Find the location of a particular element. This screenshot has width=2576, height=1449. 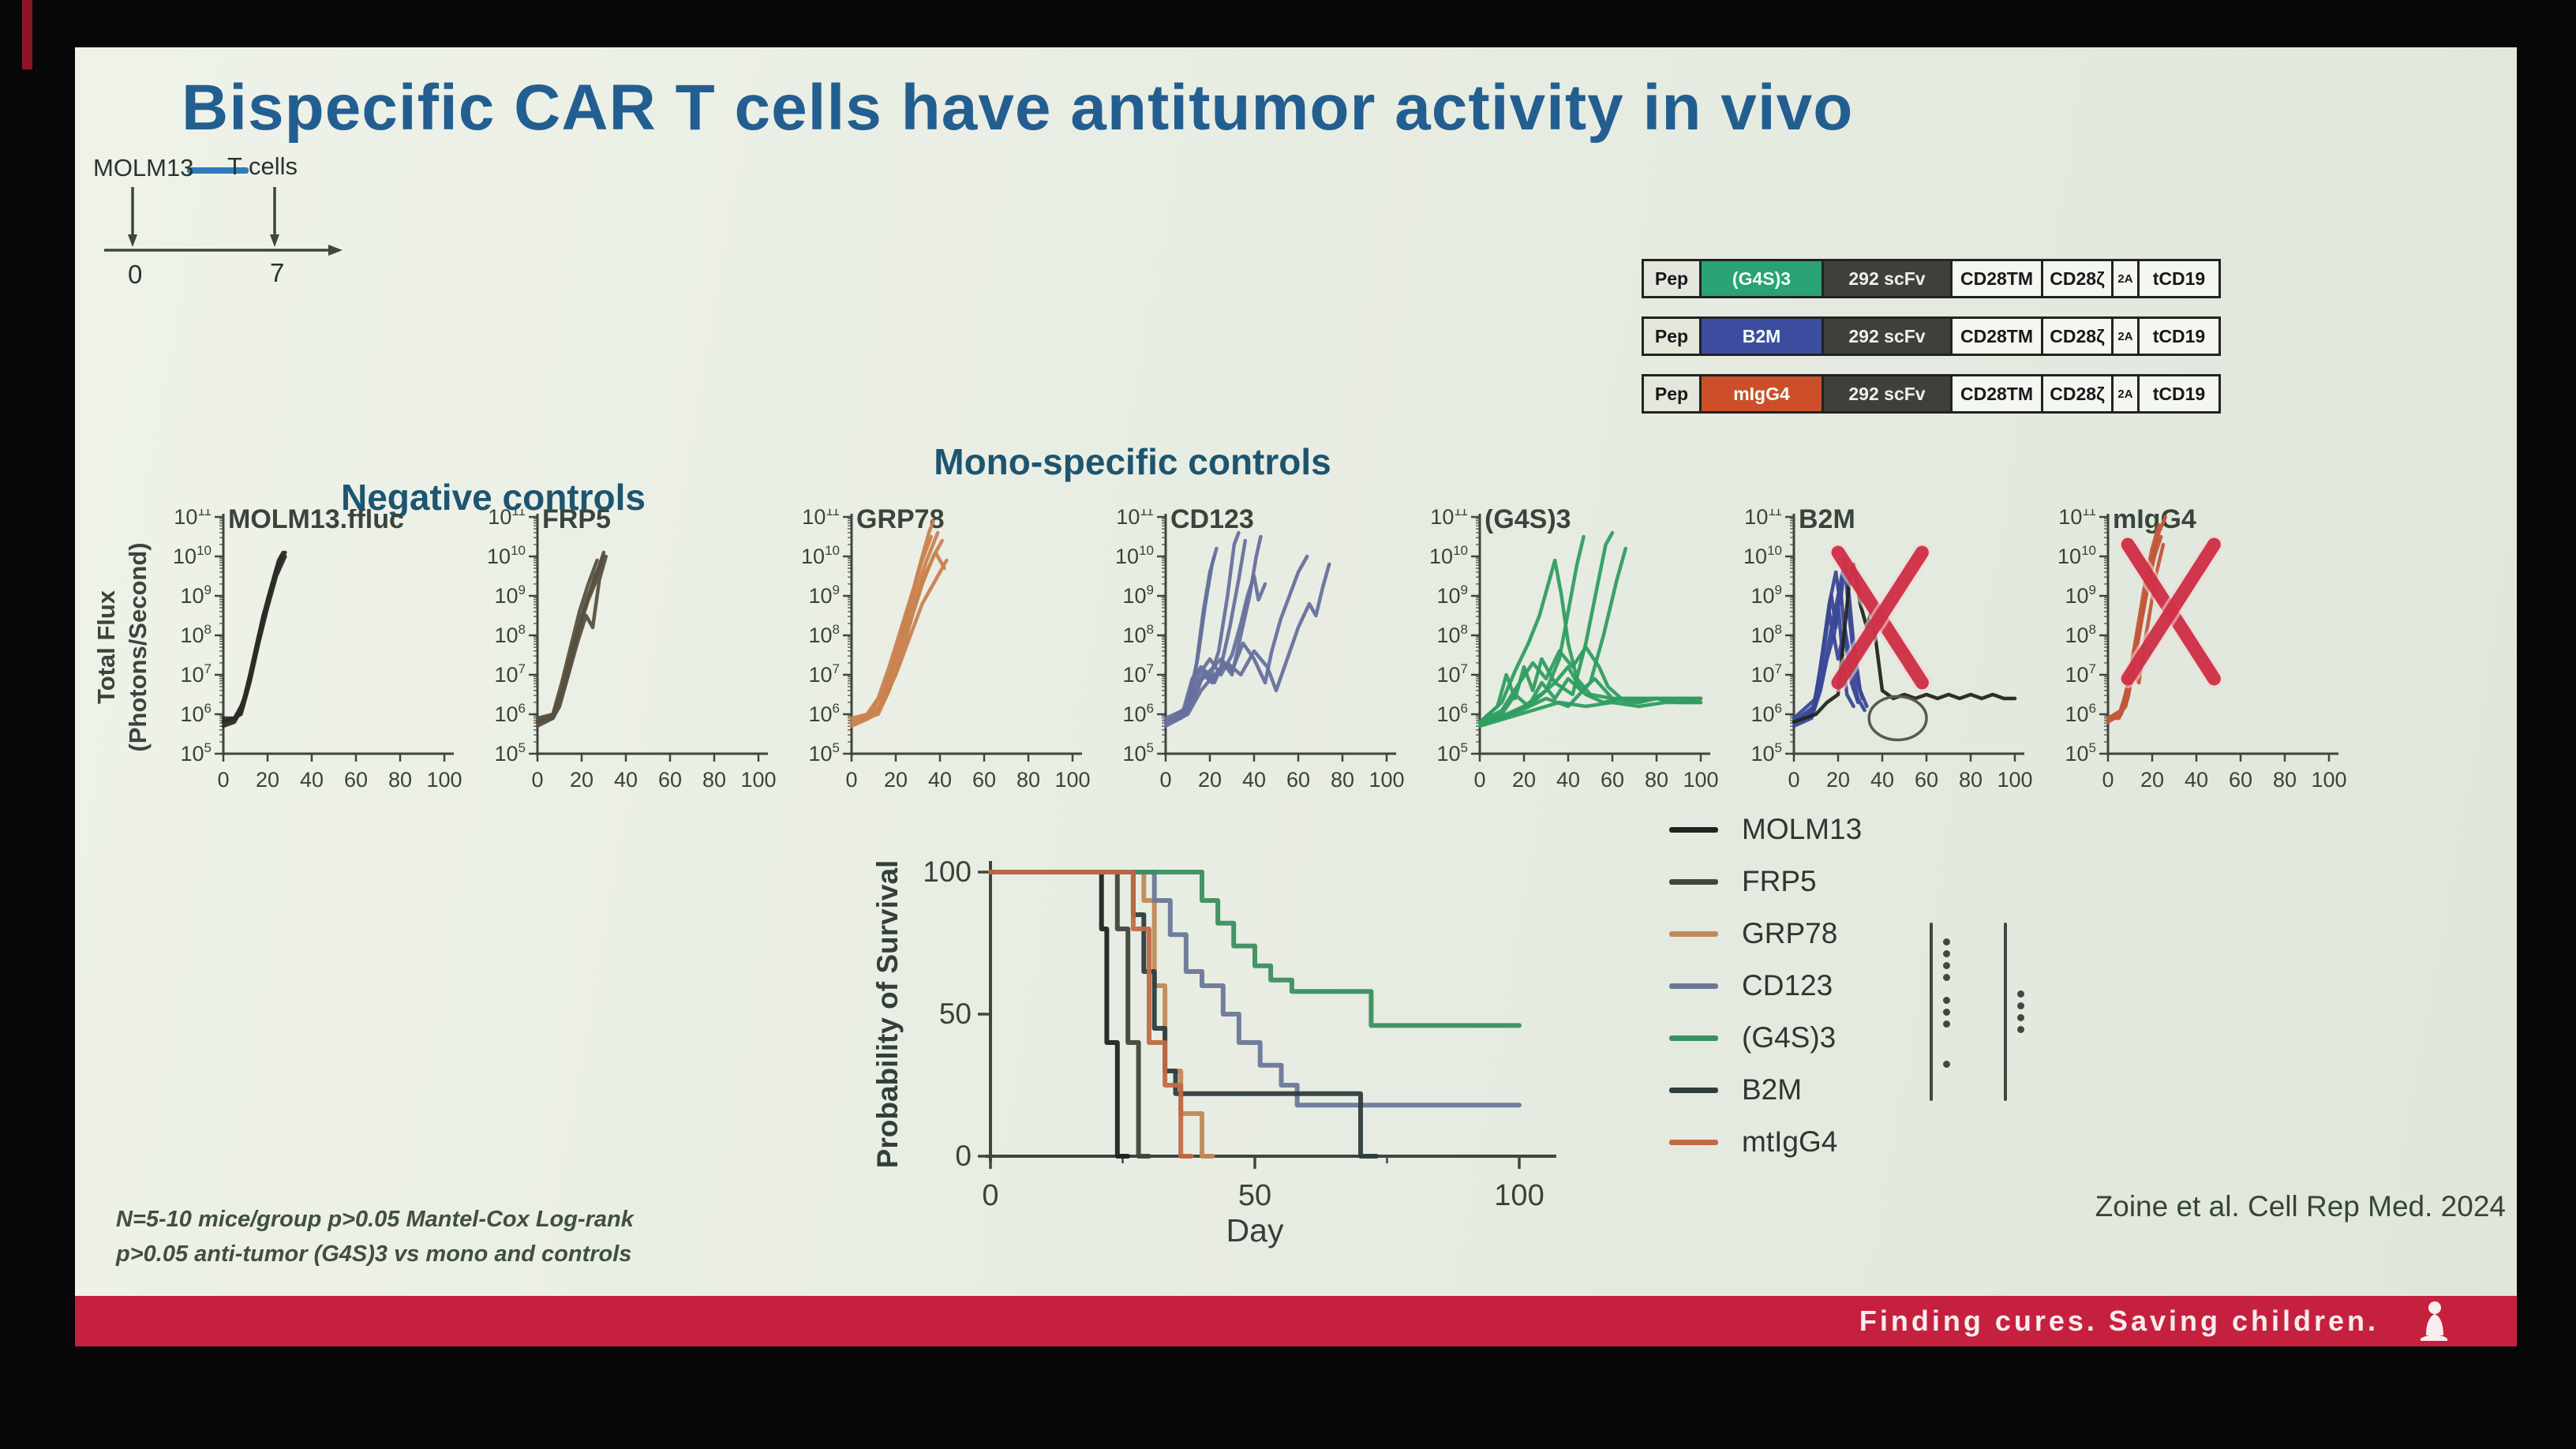

flux-panel-GRP78: 10⁵ 10⁶ 10⁷ 10⁸ 10⁹ 1010 1011 0 20 40 60 80 100 GRP78 is located at coordinates (940, 654).